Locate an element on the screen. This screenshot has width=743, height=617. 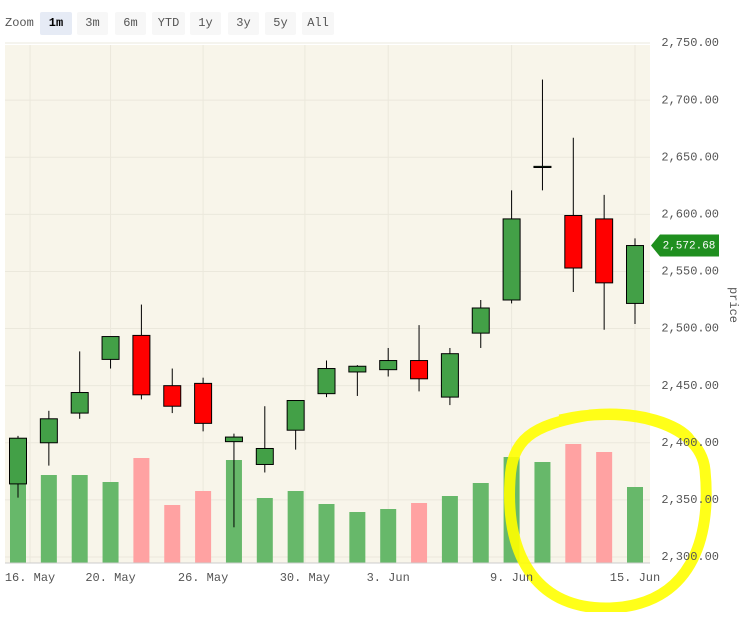
y-tick-label: 2,650.00 is located at coordinates (690, 157).